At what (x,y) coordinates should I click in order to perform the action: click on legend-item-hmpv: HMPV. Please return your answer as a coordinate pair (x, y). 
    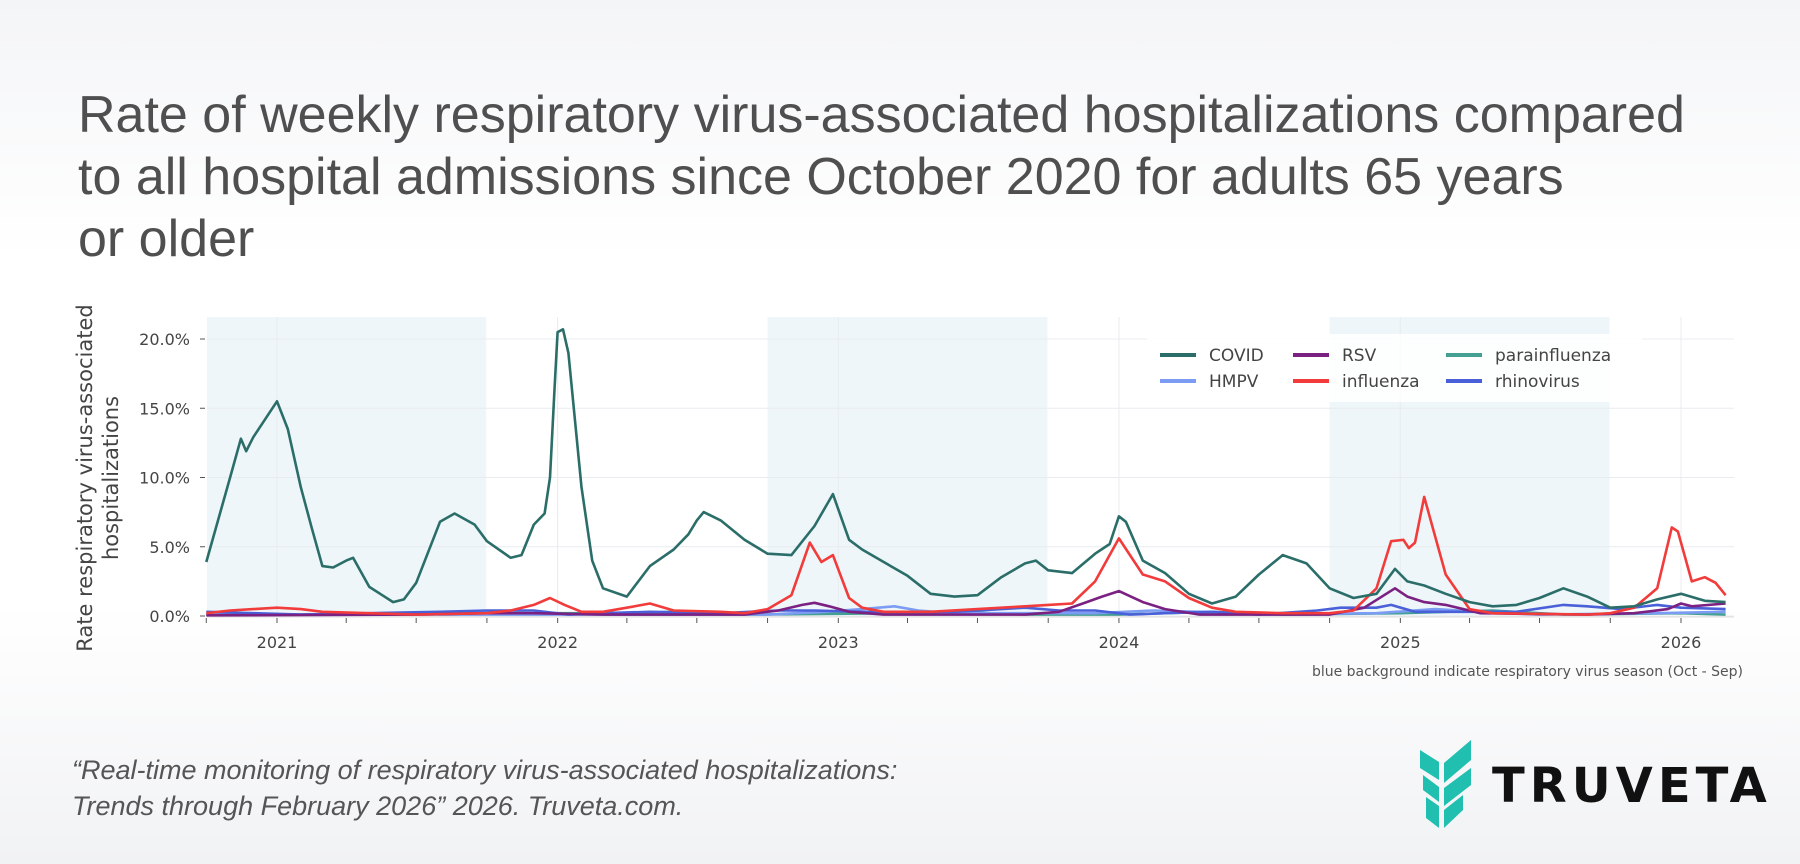
    Looking at the image, I should click on (1209, 382).